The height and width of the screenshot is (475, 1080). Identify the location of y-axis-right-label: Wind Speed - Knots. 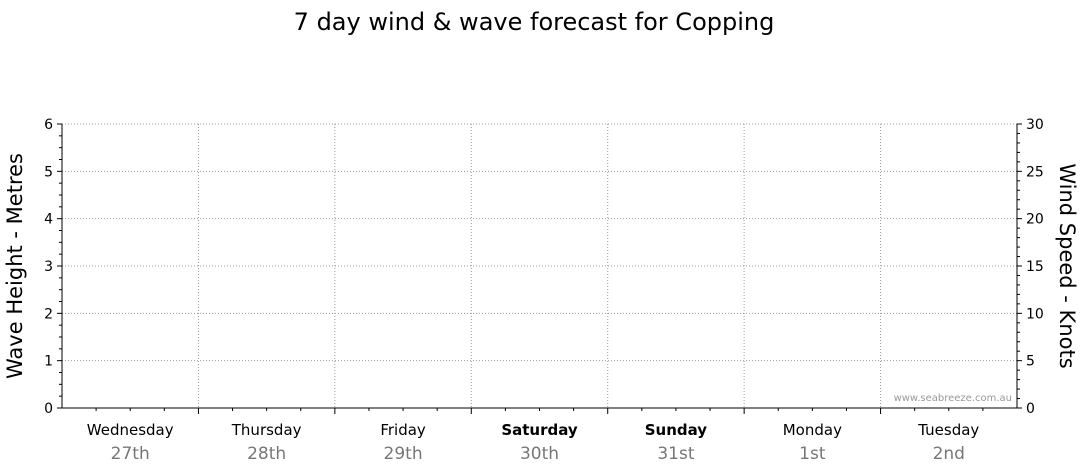
(1067, 265).